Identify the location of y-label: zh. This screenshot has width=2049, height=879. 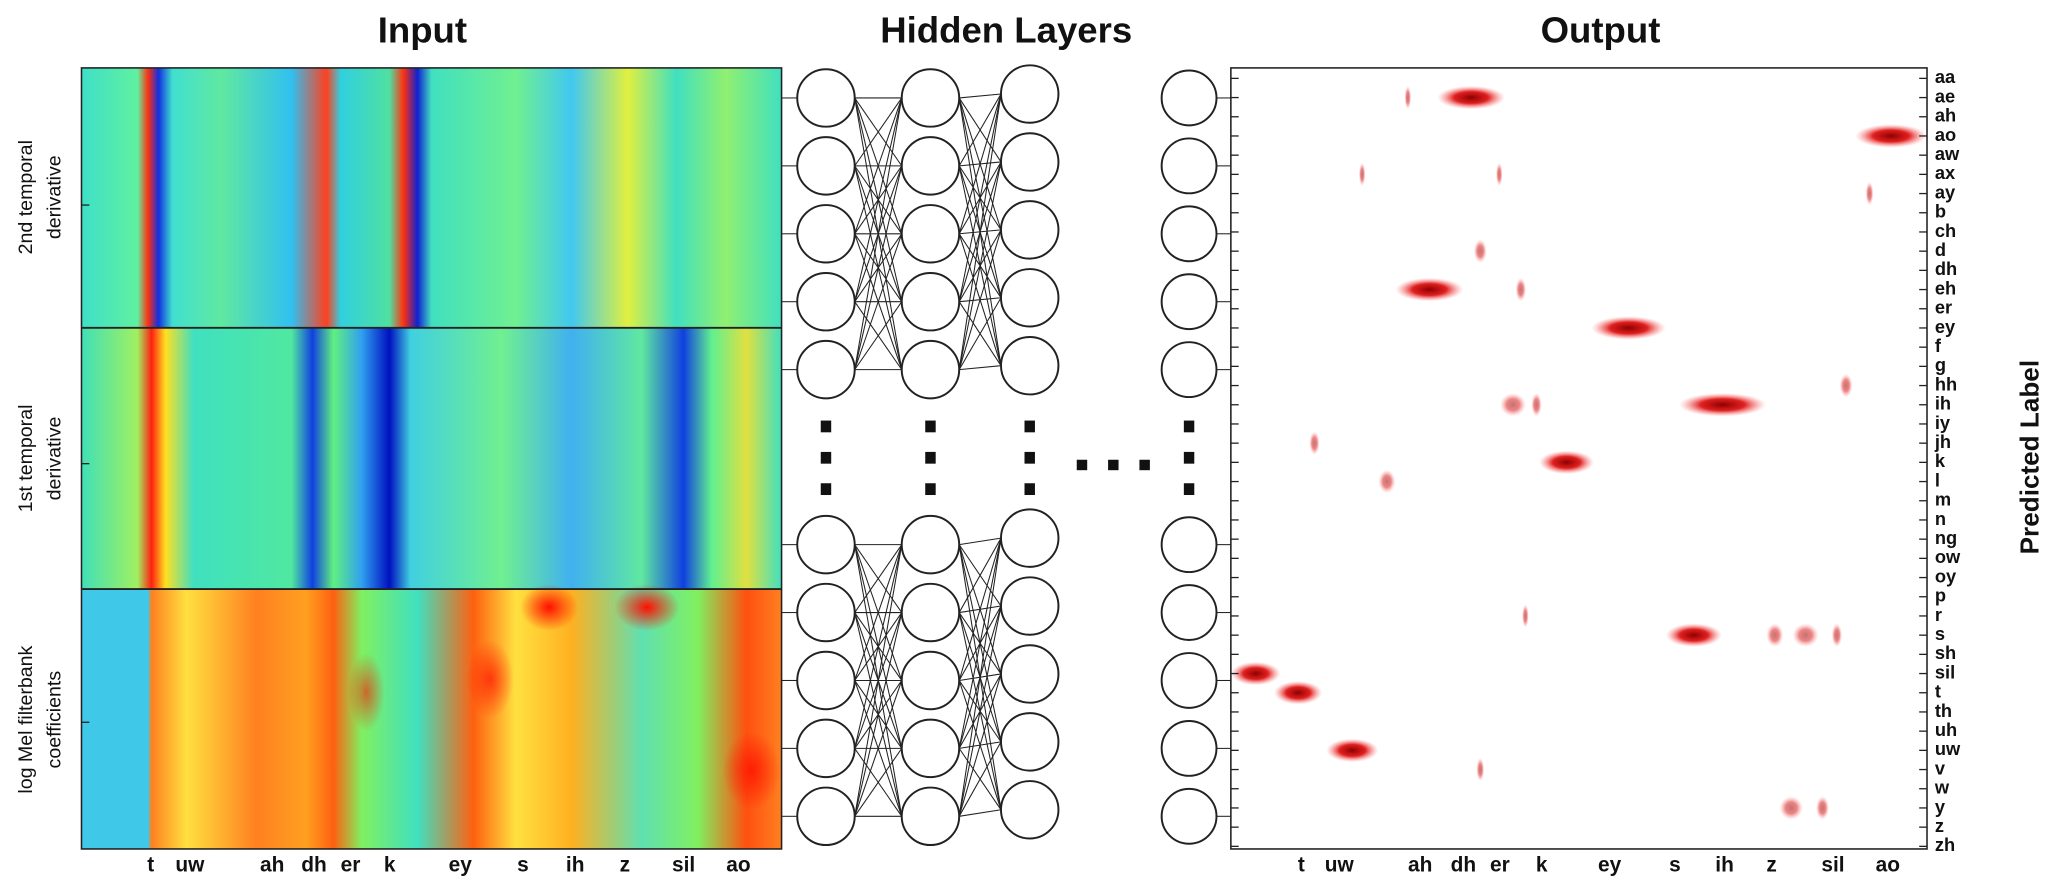
(1945, 844).